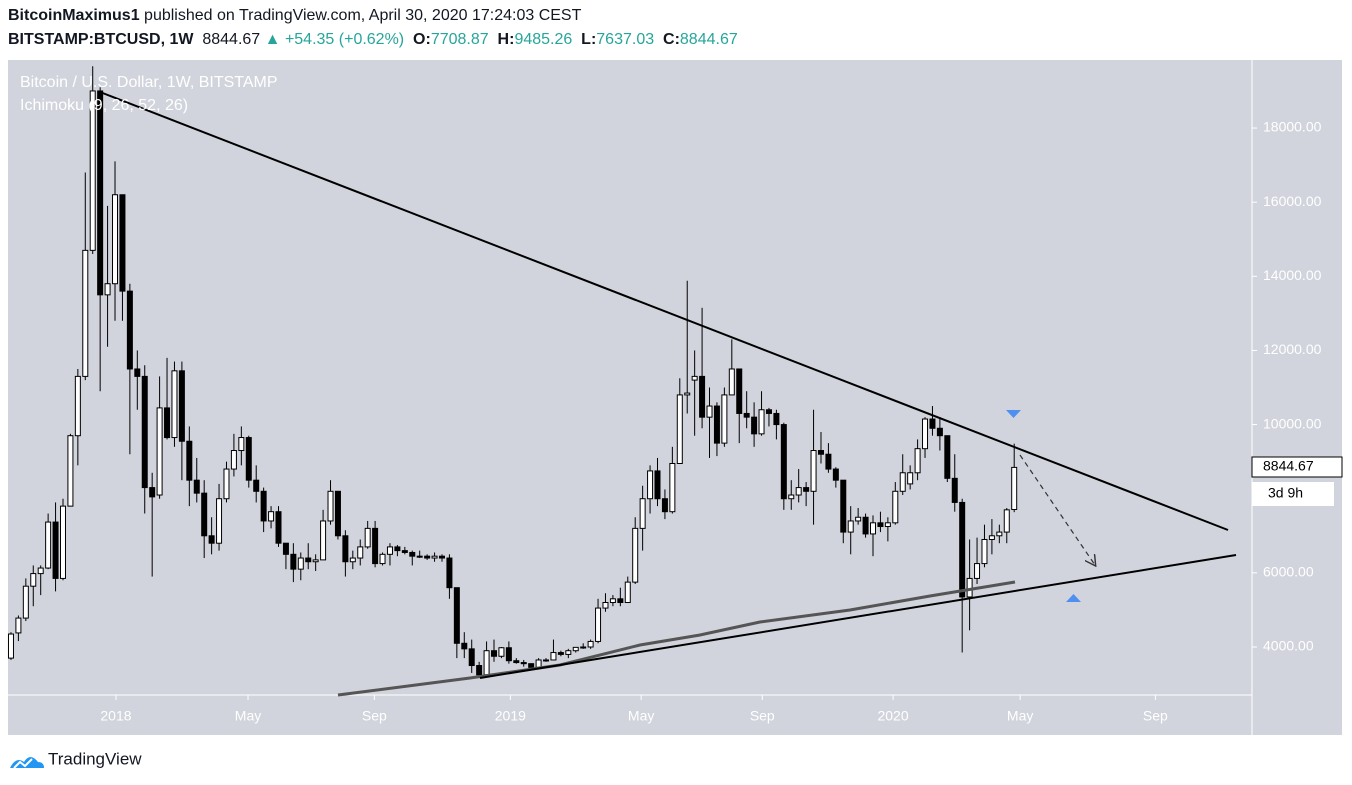  Describe the element at coordinates (1288, 646) in the screenshot. I see `y-tick-label: 4000.00` at that location.